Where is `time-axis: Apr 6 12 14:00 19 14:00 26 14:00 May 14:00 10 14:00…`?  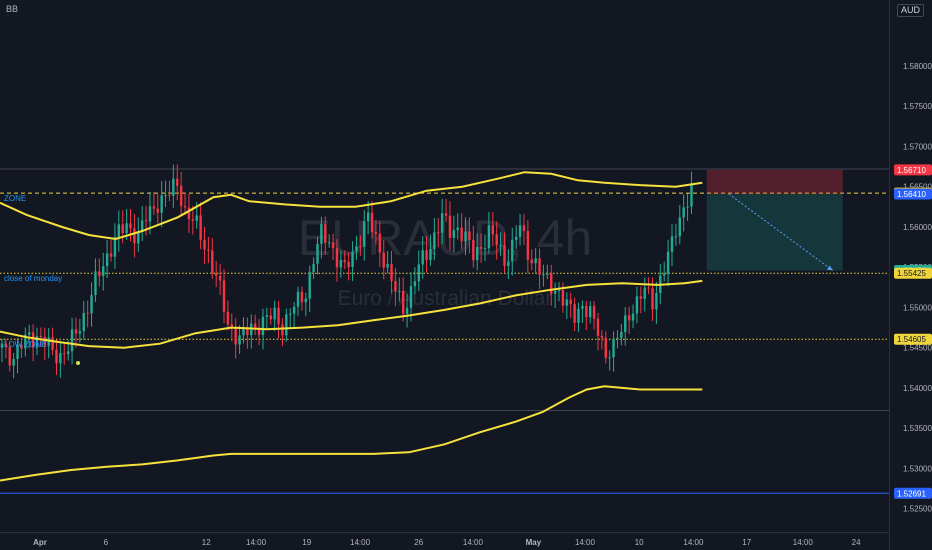 time-axis: Apr 6 12 14:00 19 14:00 26 14:00 May 14:00 10 14:00… is located at coordinates (444, 540).